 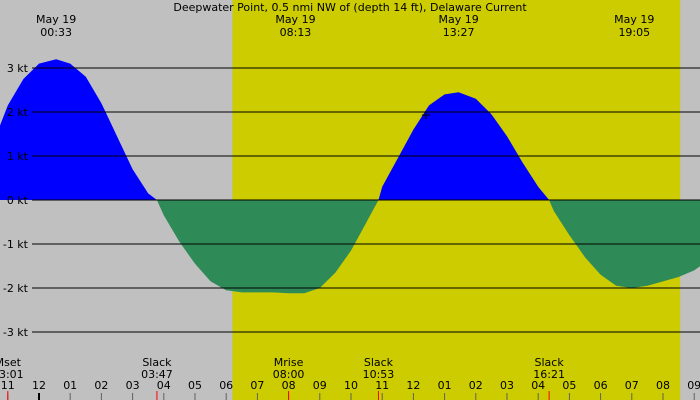 I want to click on crosshair-marker, so click(x=425, y=115).